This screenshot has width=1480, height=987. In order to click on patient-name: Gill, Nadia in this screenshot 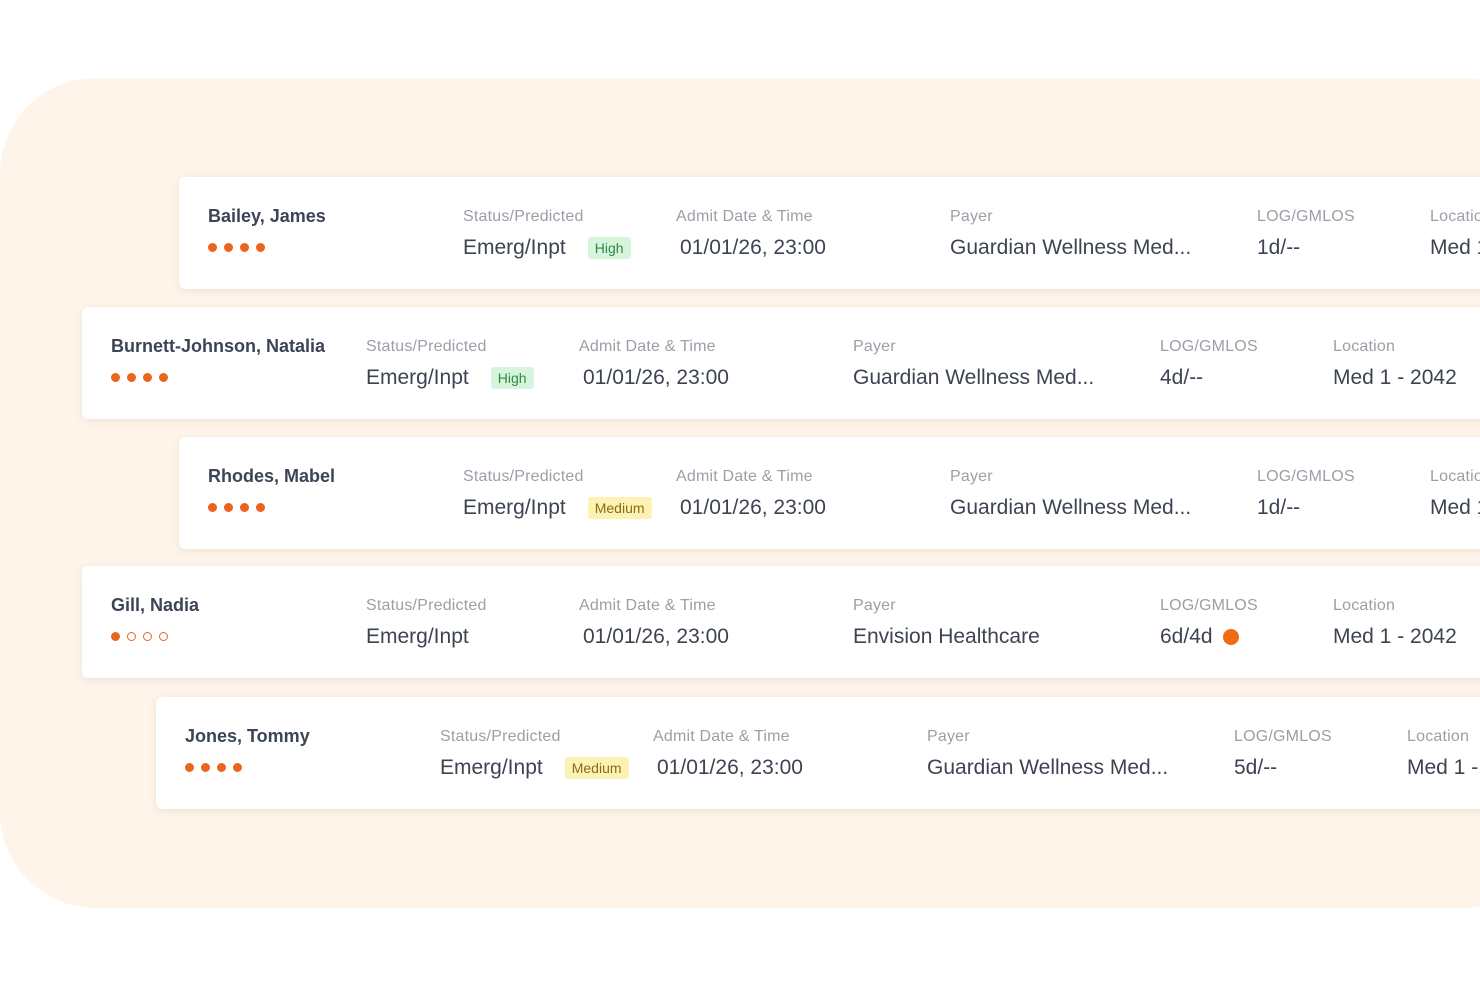, I will do `click(155, 605)`.